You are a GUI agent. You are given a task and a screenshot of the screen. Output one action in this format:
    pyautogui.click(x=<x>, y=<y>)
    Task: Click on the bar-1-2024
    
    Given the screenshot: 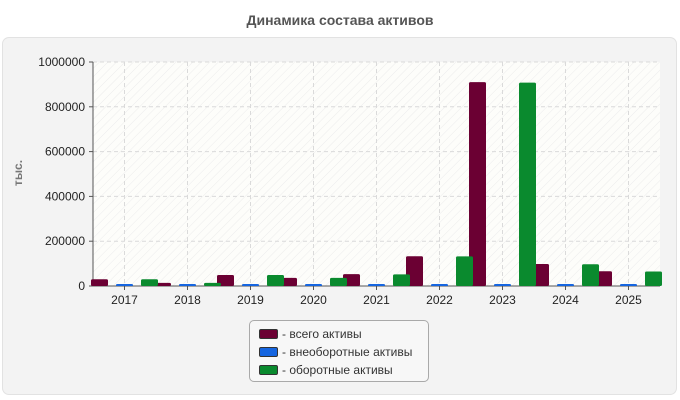 What is the action you would take?
    pyautogui.click(x=540, y=275)
    